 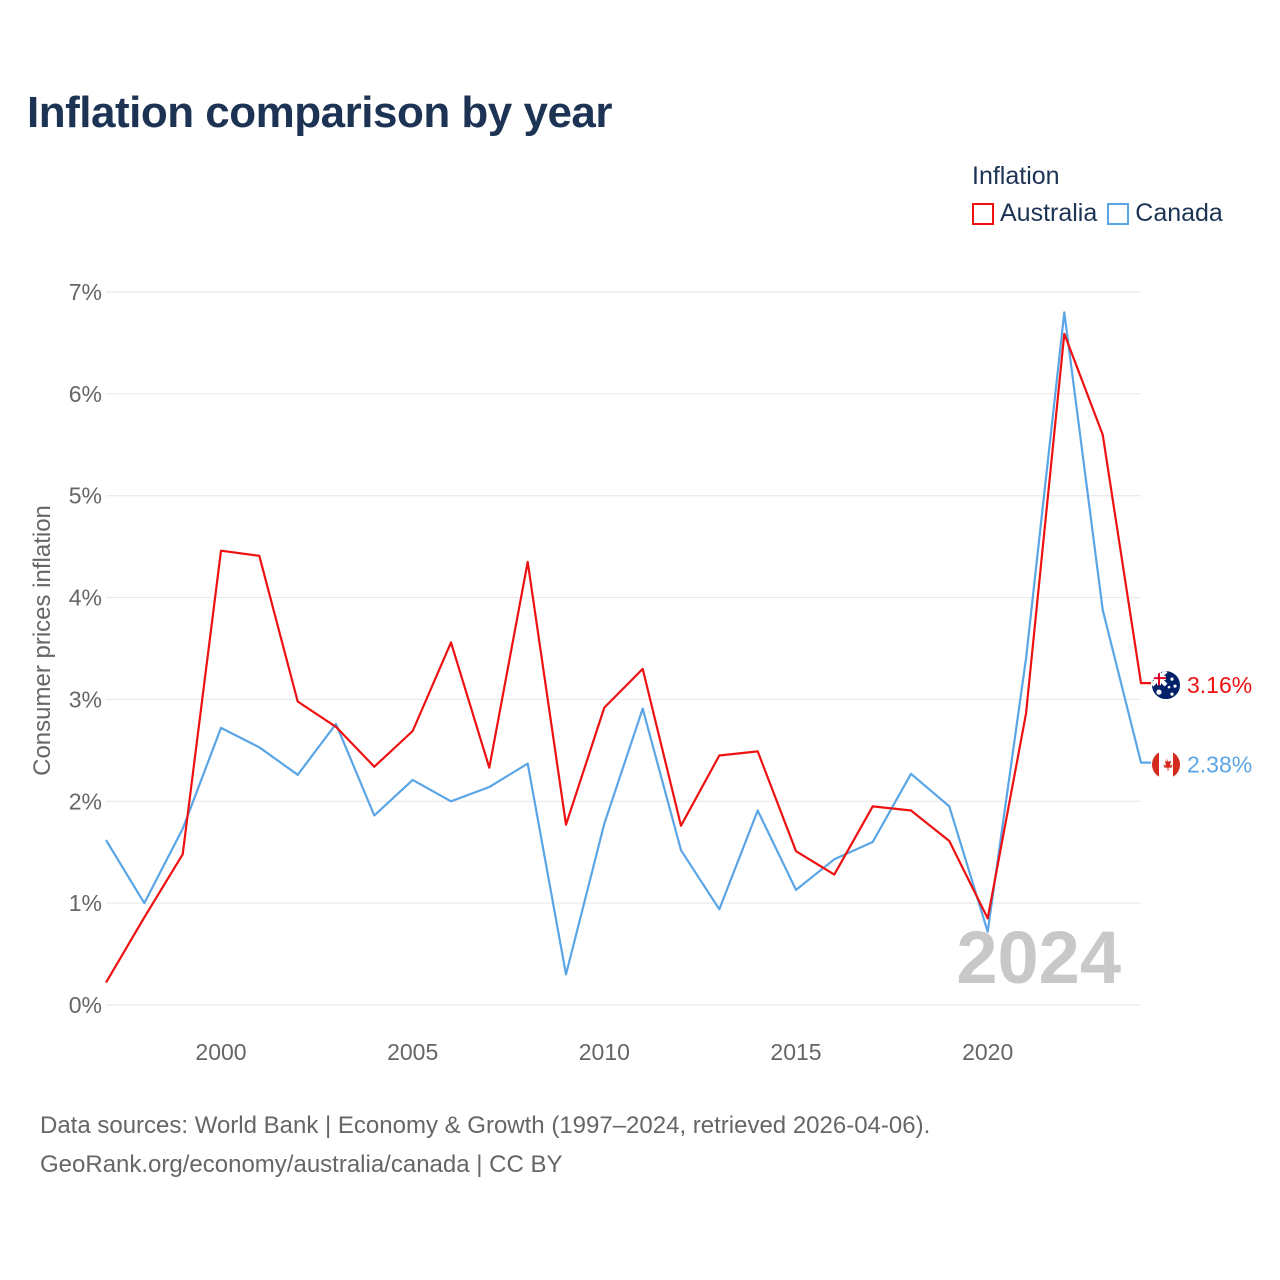 I want to click on x-tick-label: 2020, so click(x=987, y=1052).